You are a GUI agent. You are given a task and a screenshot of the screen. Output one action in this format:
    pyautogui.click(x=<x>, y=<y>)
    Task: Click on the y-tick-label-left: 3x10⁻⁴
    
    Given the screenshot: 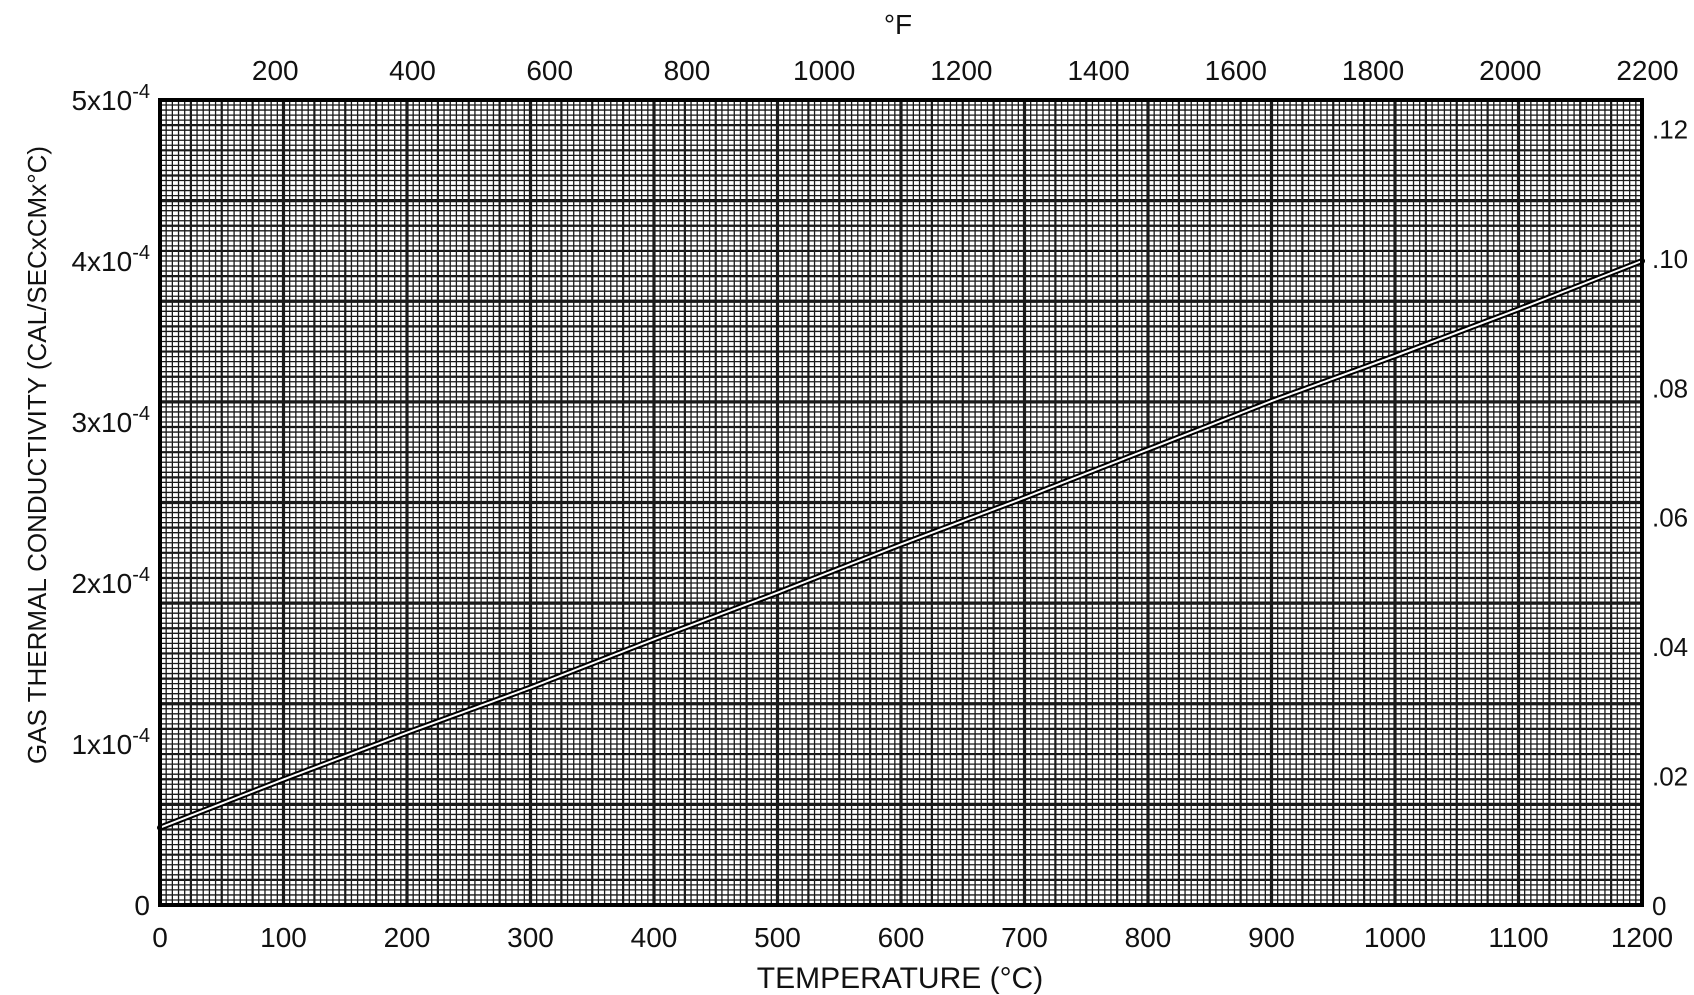 What is the action you would take?
    pyautogui.click(x=110, y=420)
    